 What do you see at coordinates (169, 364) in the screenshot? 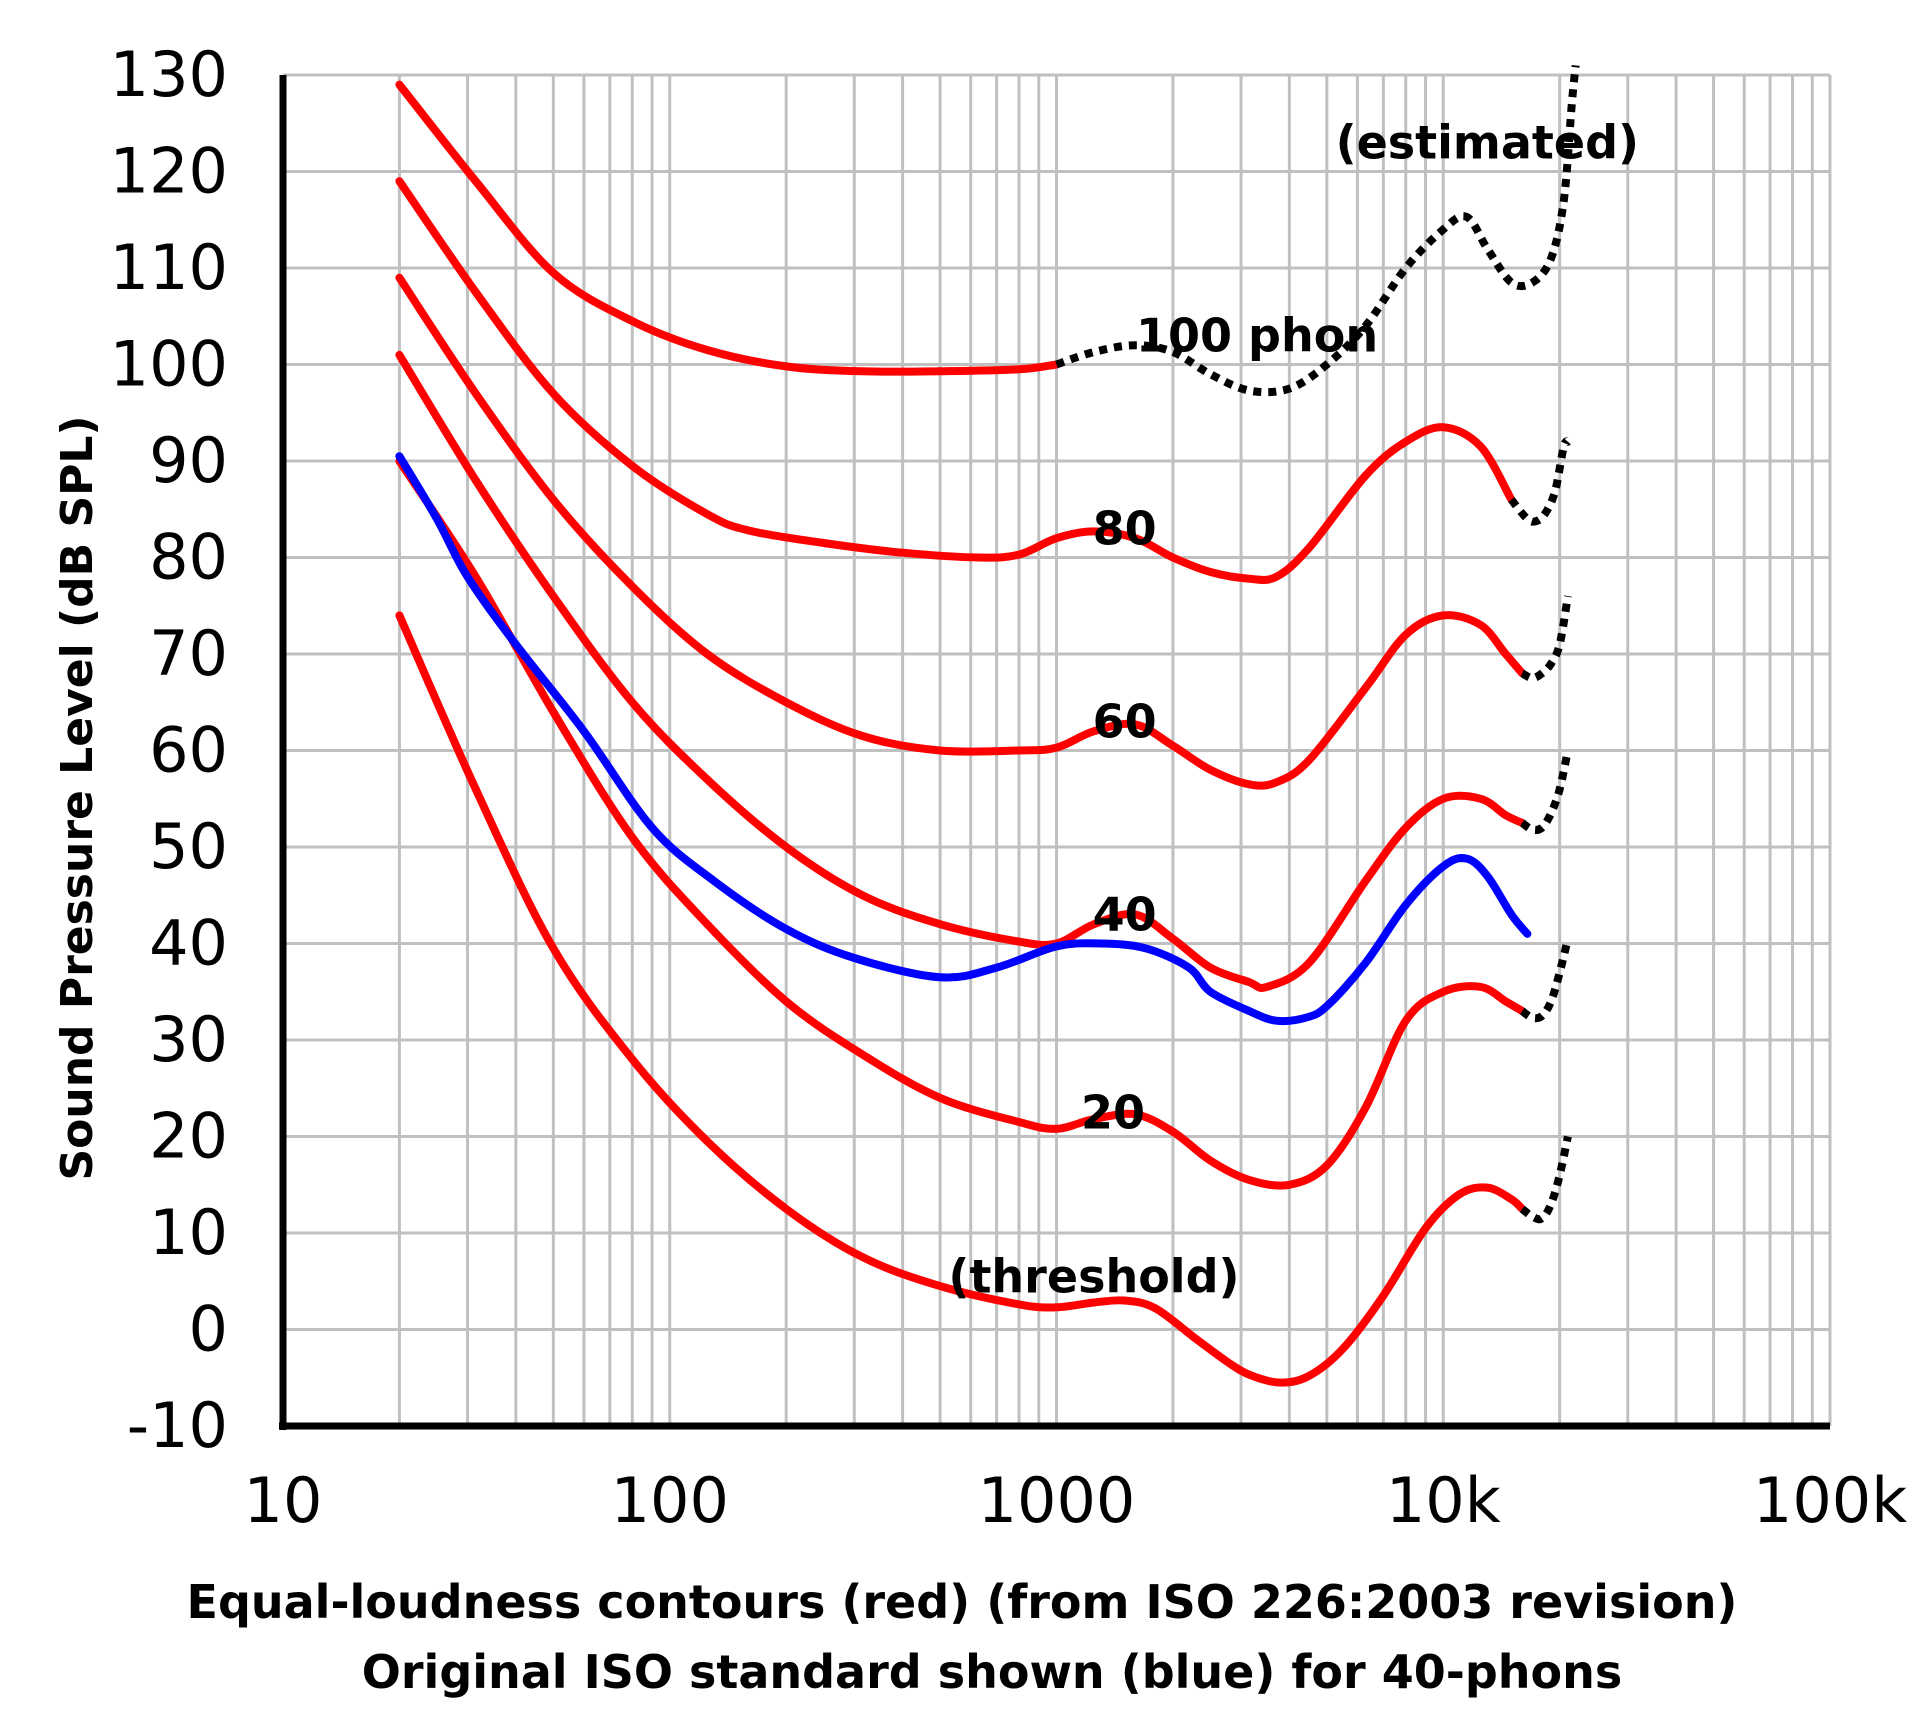
I see `y-tick-label: 100` at bounding box center [169, 364].